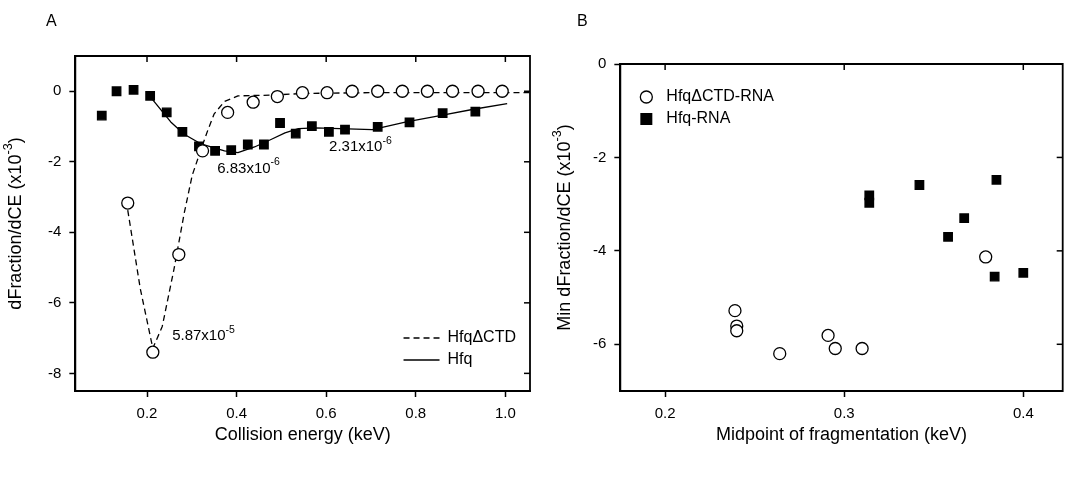  Describe the element at coordinates (416, 413) in the screenshot. I see `x-tick-label: 0.8` at that location.